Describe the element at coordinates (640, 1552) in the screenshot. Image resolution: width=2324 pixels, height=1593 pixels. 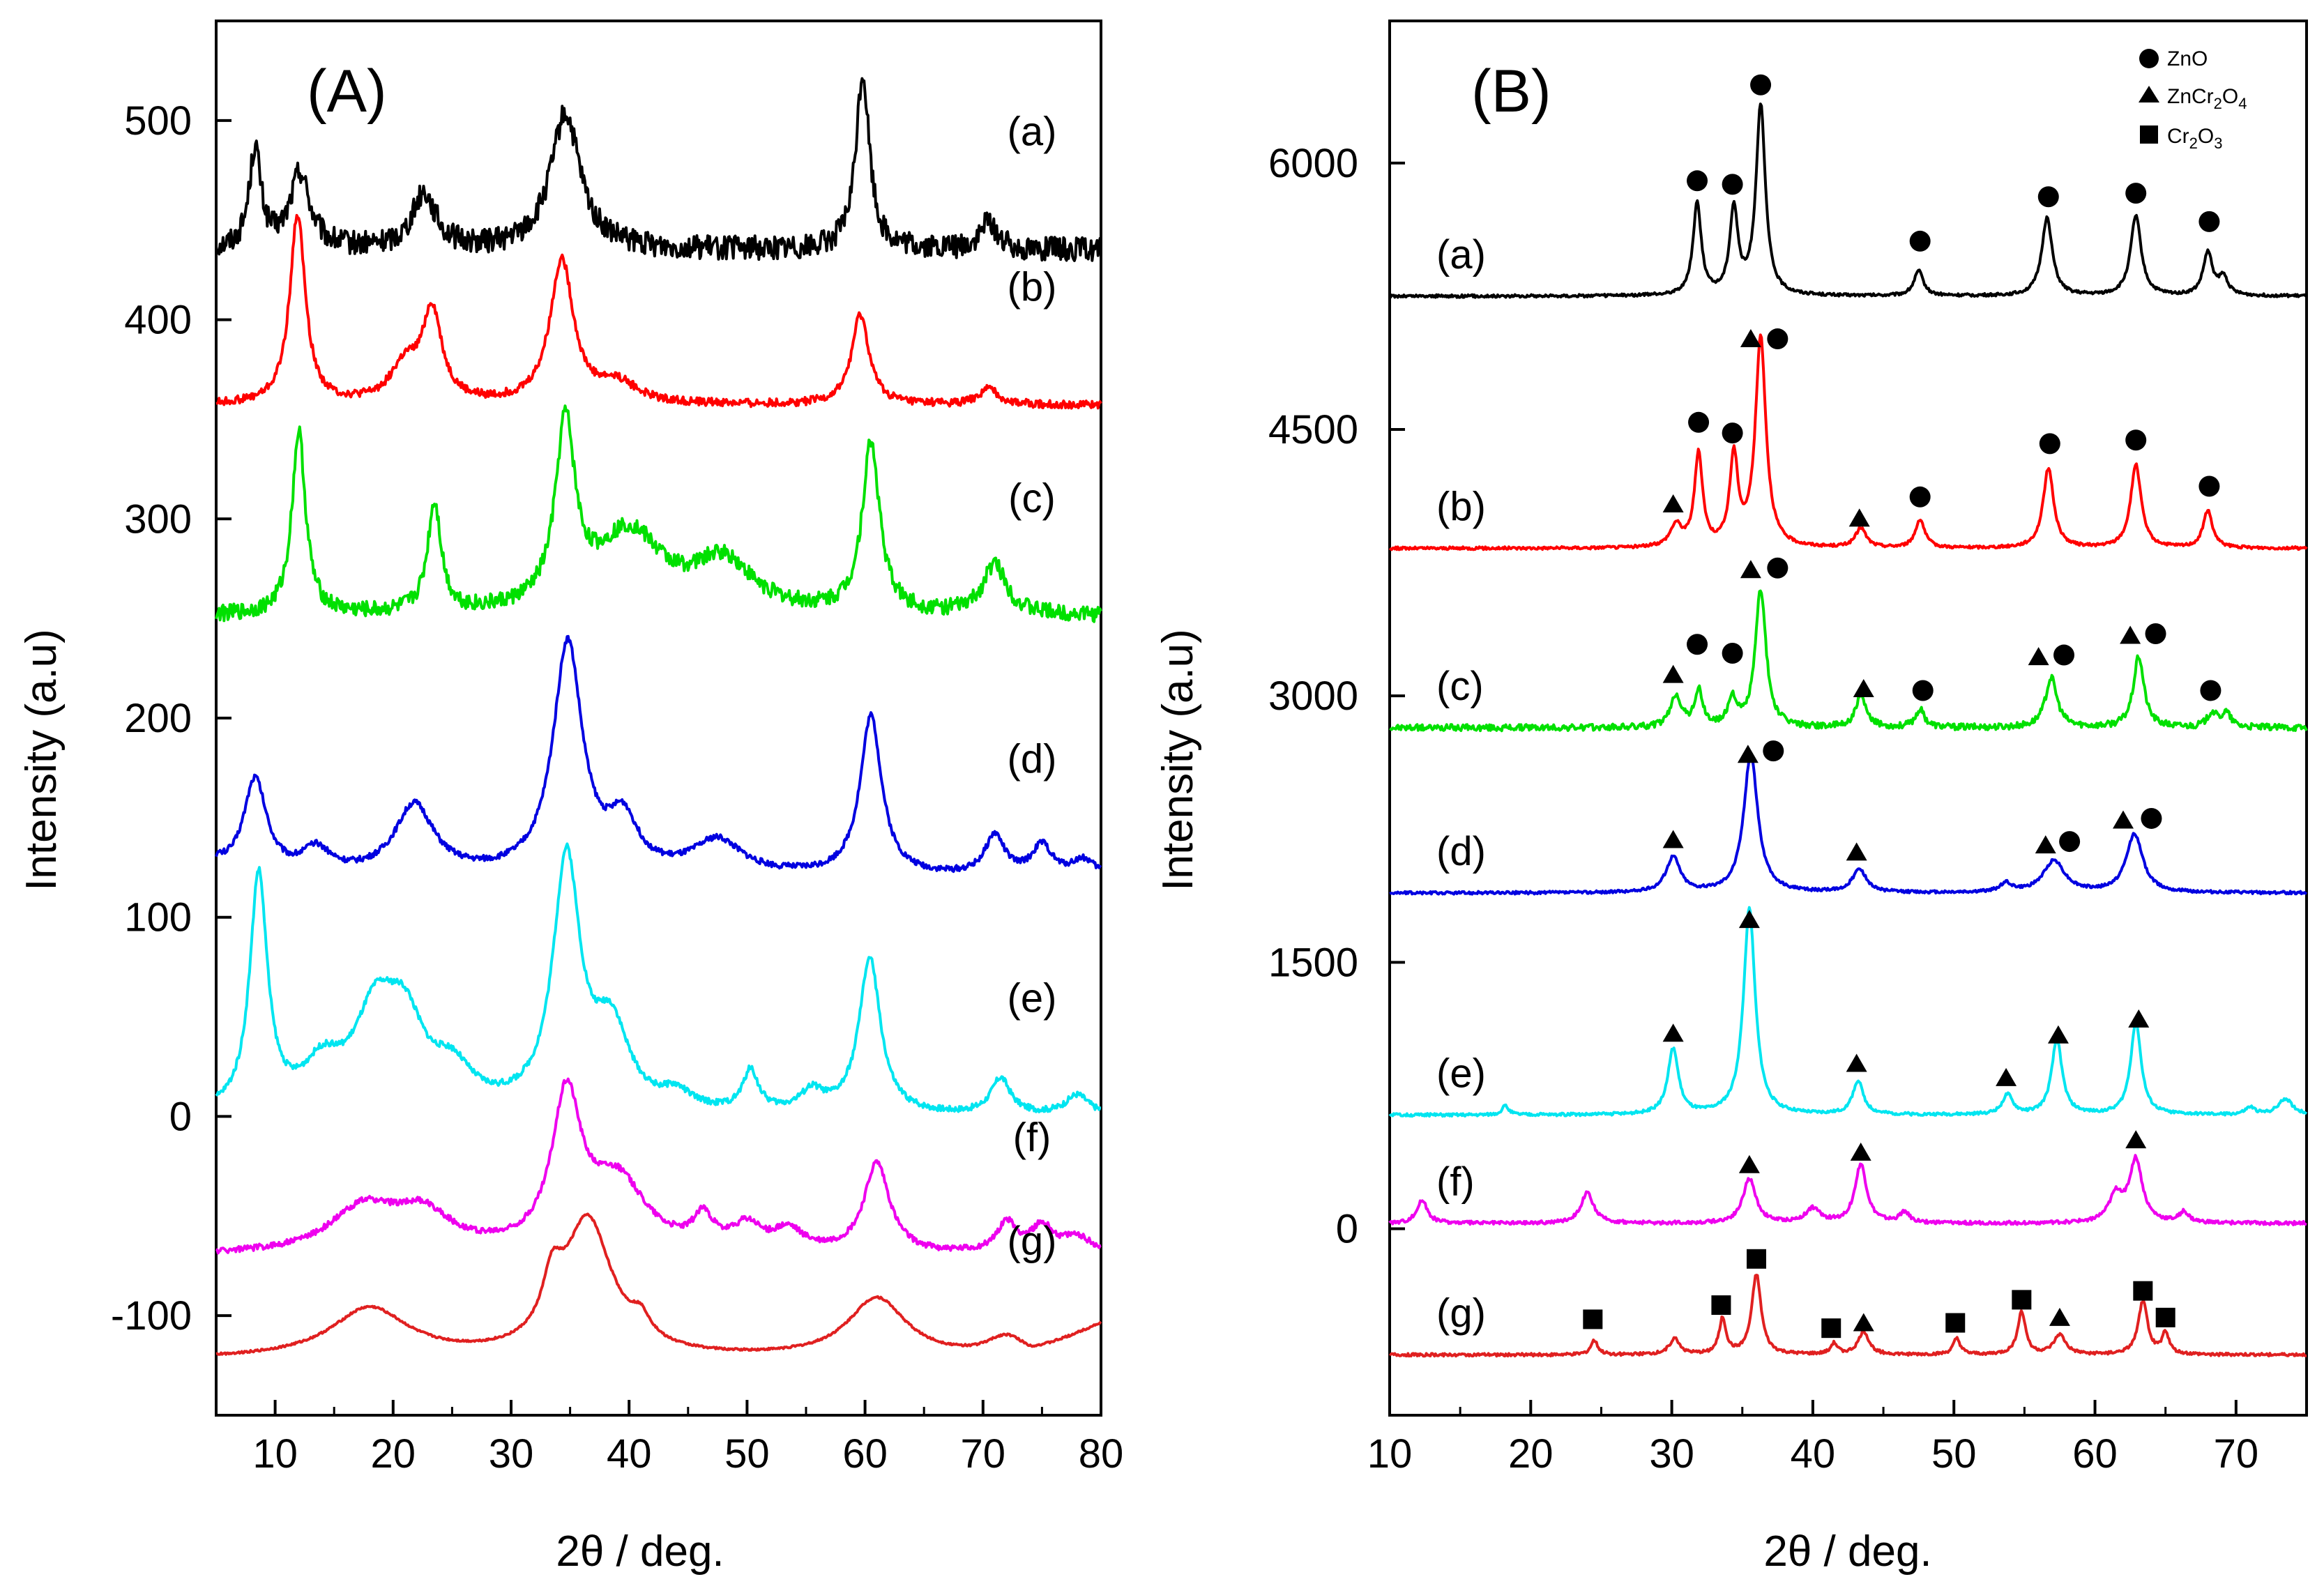
I see `panel-a-x-axis-title: 2θ / deg.` at that location.